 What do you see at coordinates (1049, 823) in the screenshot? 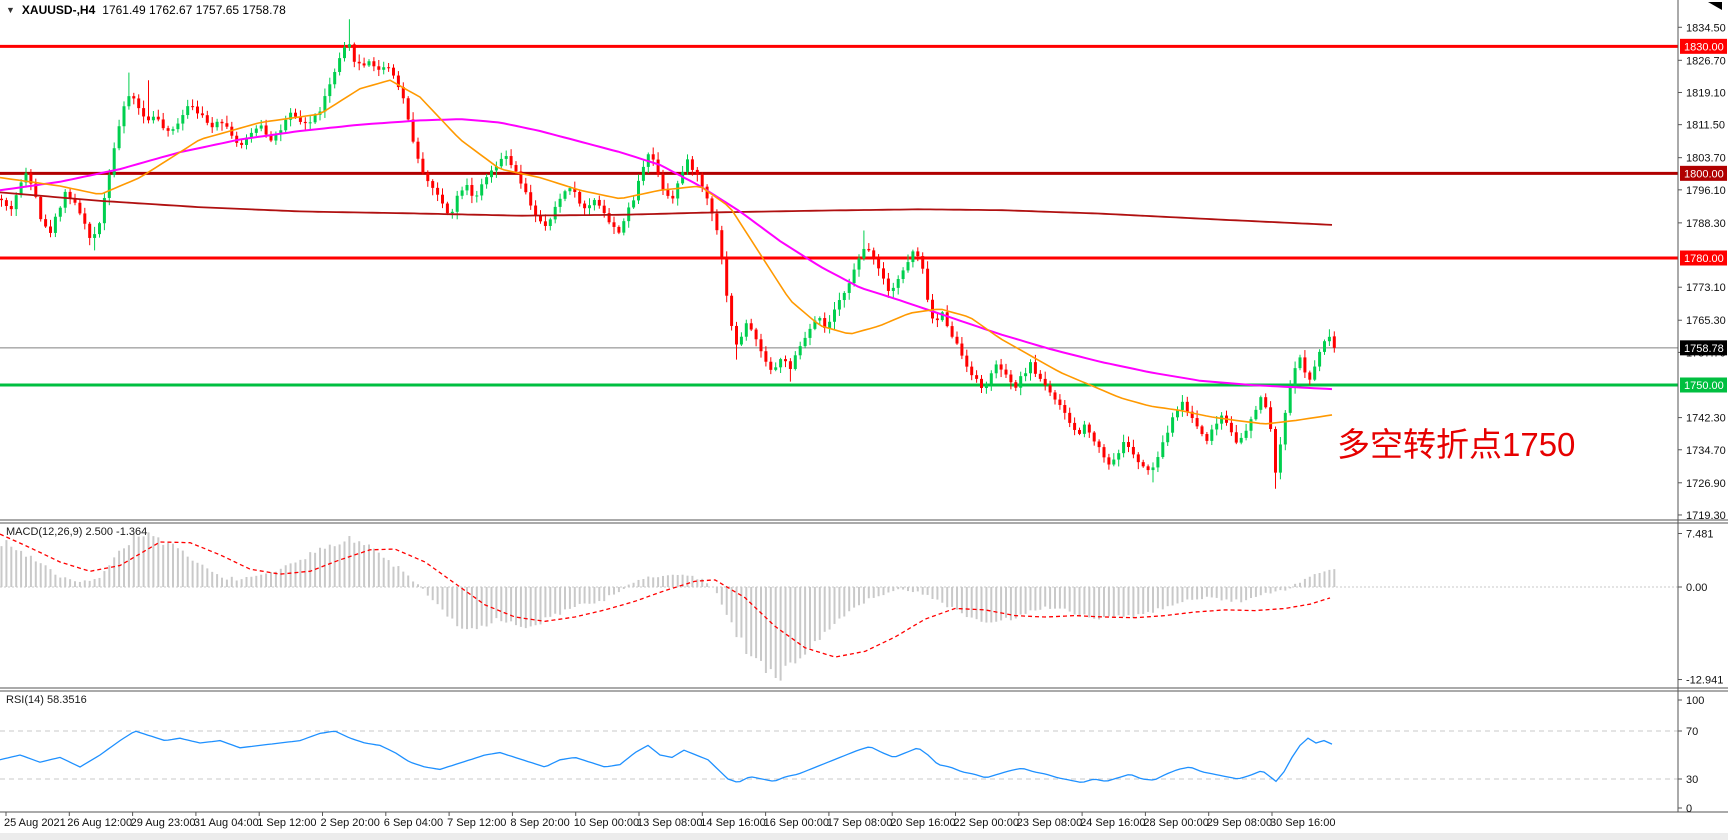
I see `time-tick-label: 23 Sep 08:00` at bounding box center [1049, 823].